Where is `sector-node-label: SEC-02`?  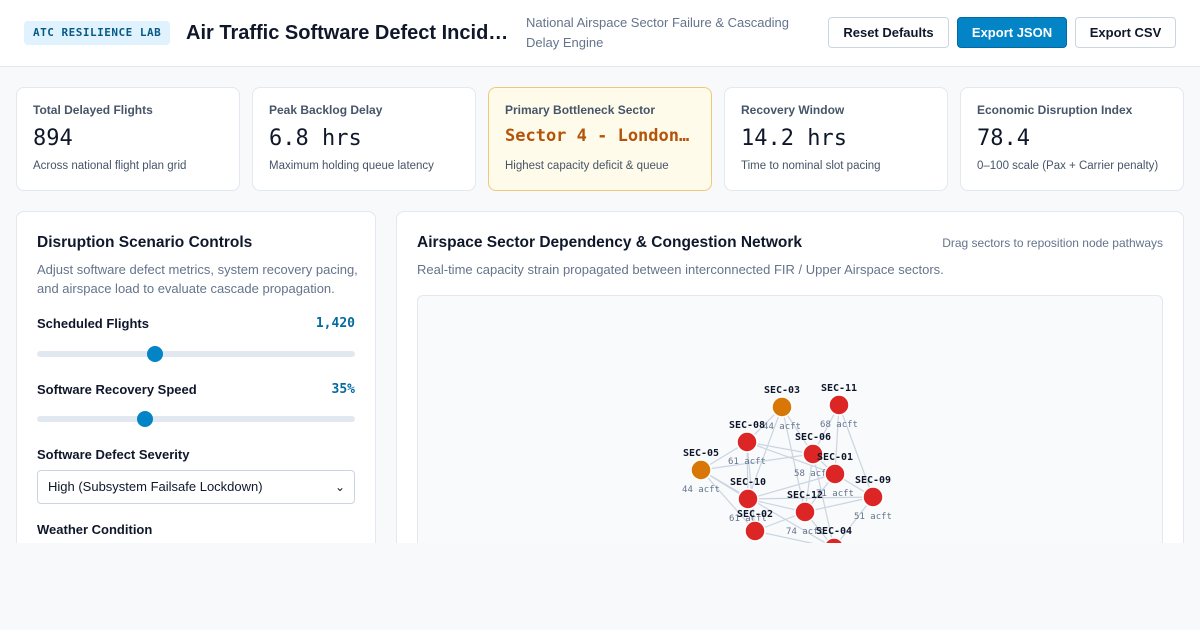
sector-node-label: SEC-02 is located at coordinates (755, 514).